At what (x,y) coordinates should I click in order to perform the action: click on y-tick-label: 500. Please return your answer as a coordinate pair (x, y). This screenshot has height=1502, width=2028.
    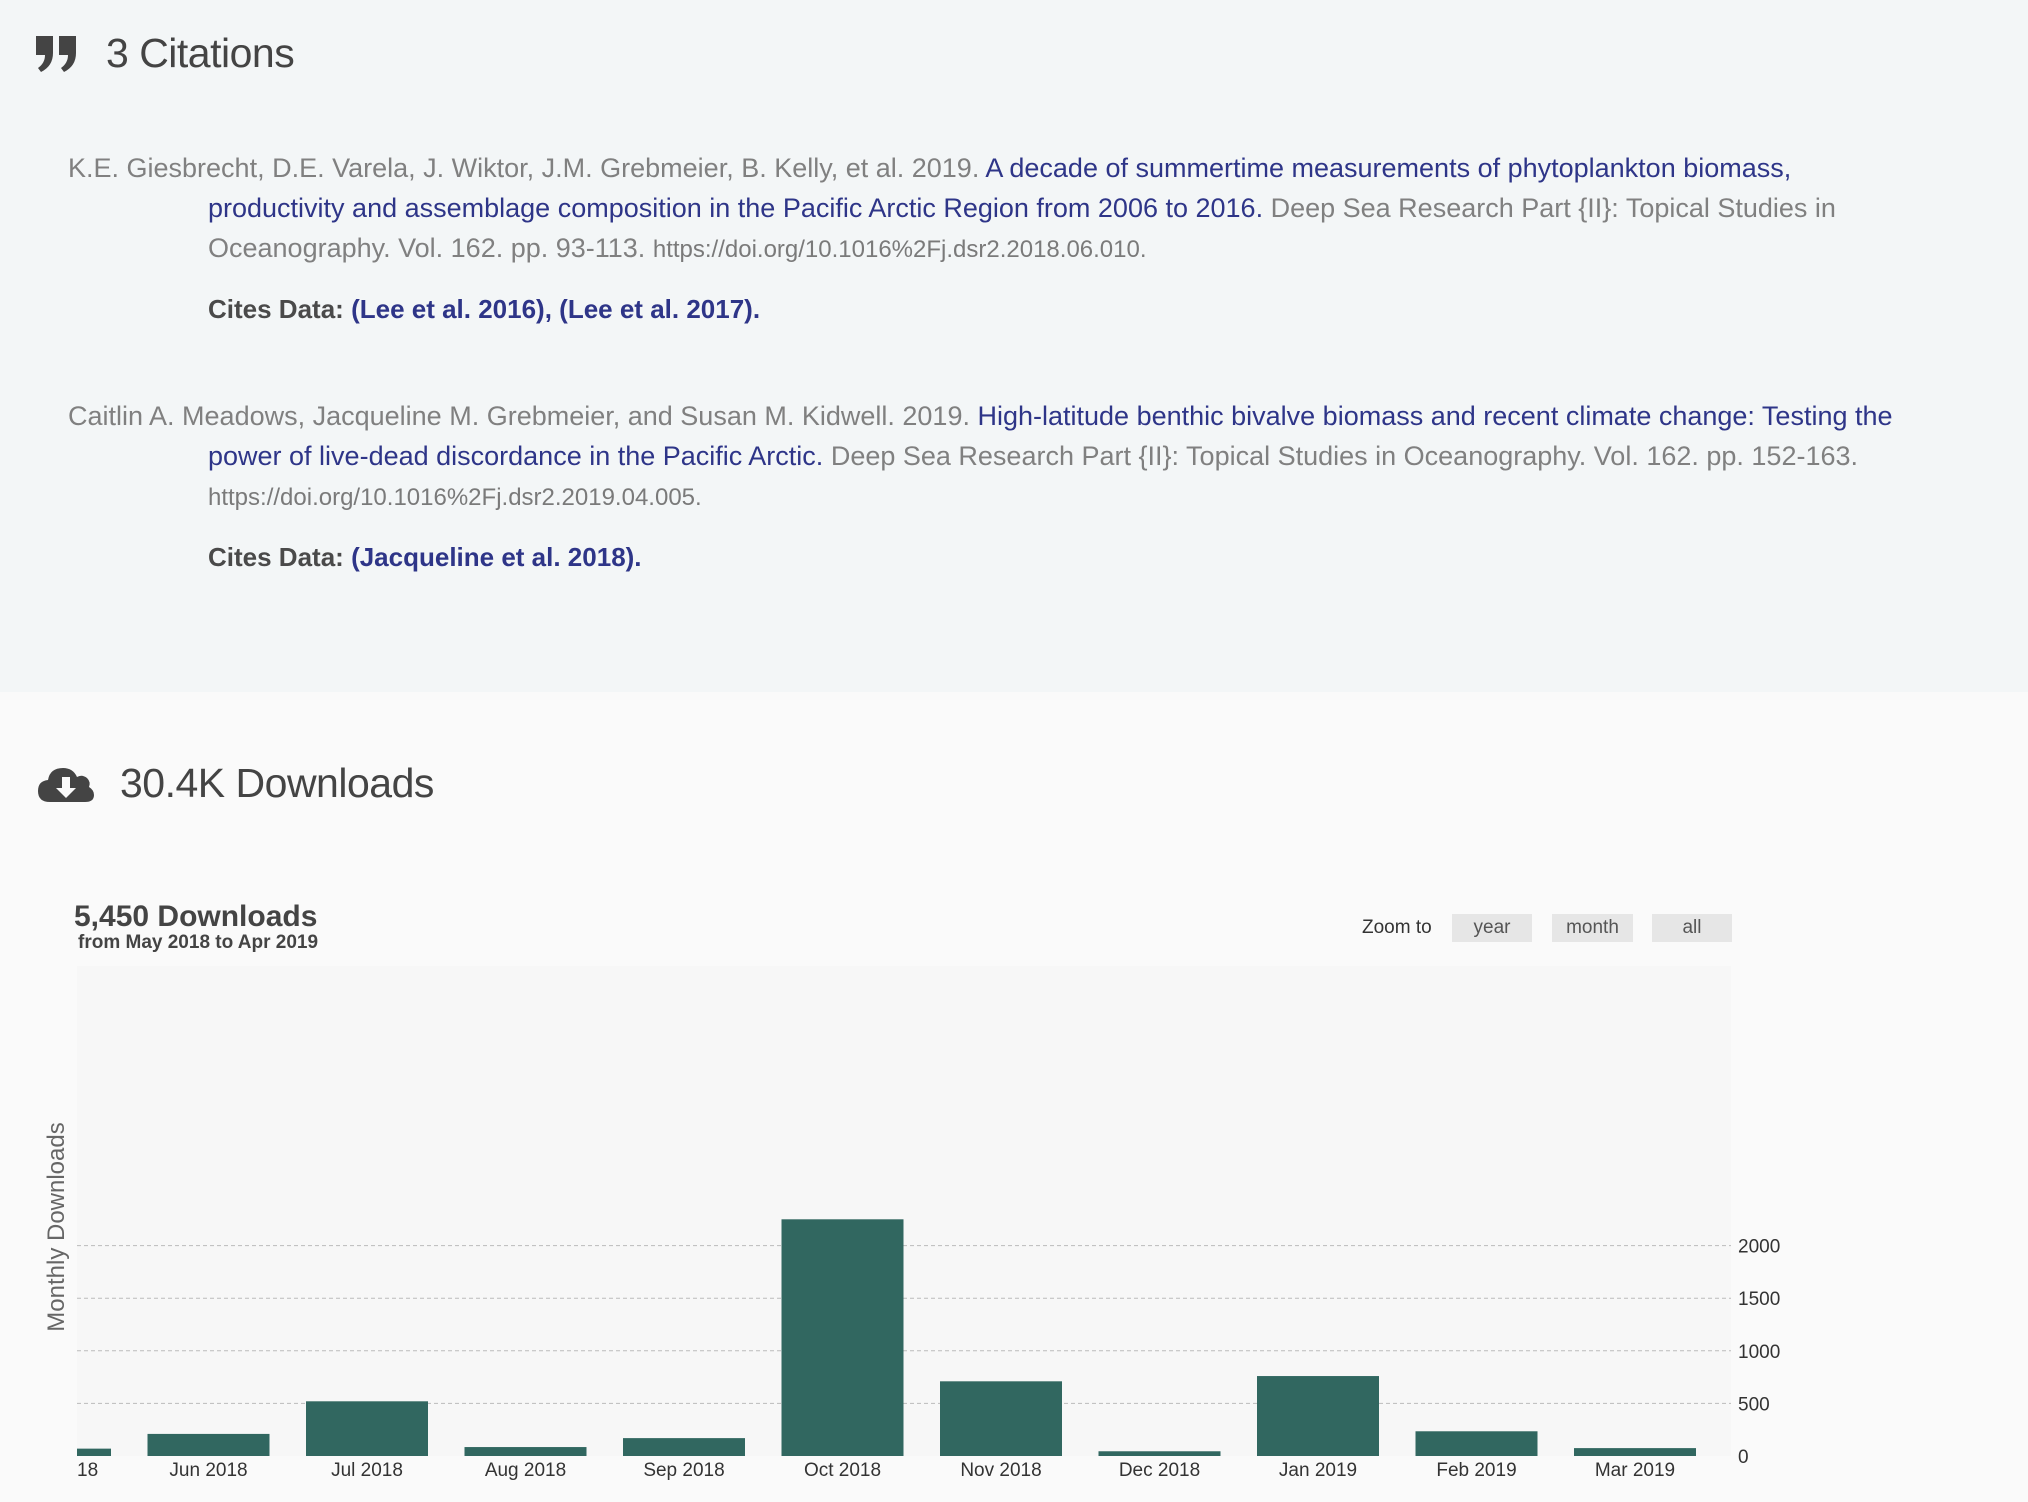
    Looking at the image, I should click on (1754, 1404).